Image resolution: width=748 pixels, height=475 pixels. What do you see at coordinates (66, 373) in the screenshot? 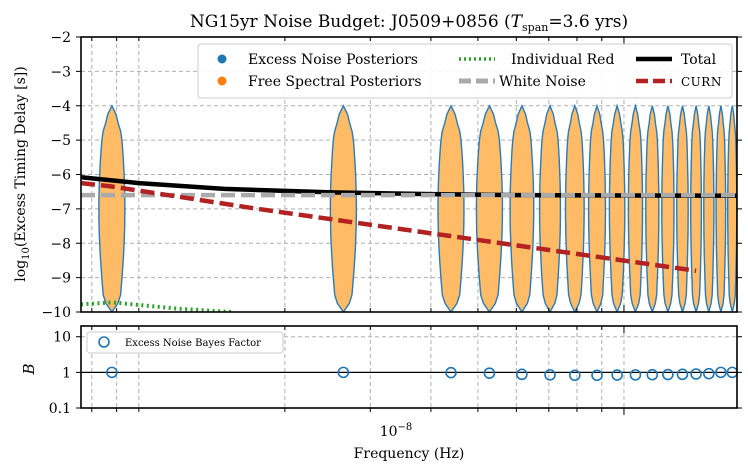
I see `bottom-y-tick-label: 1` at bounding box center [66, 373].